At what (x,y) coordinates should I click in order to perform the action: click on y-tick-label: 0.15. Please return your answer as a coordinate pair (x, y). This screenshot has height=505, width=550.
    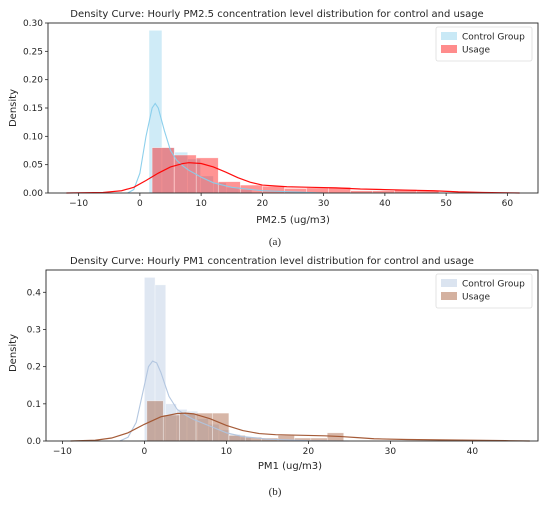
    Looking at the image, I should click on (33, 109).